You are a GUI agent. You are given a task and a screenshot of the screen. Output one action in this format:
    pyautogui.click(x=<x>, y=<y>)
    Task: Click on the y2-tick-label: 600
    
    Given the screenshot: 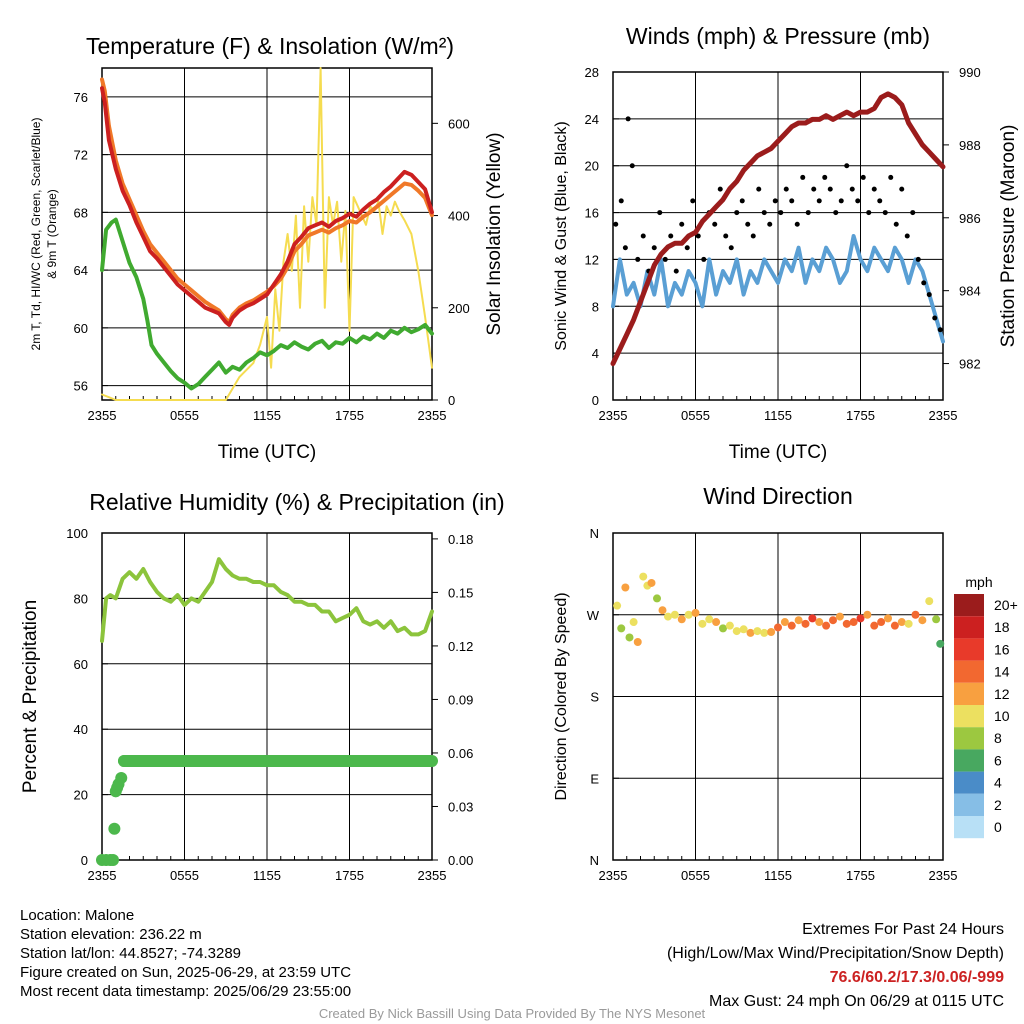 What is the action you would take?
    pyautogui.click(x=459, y=123)
    